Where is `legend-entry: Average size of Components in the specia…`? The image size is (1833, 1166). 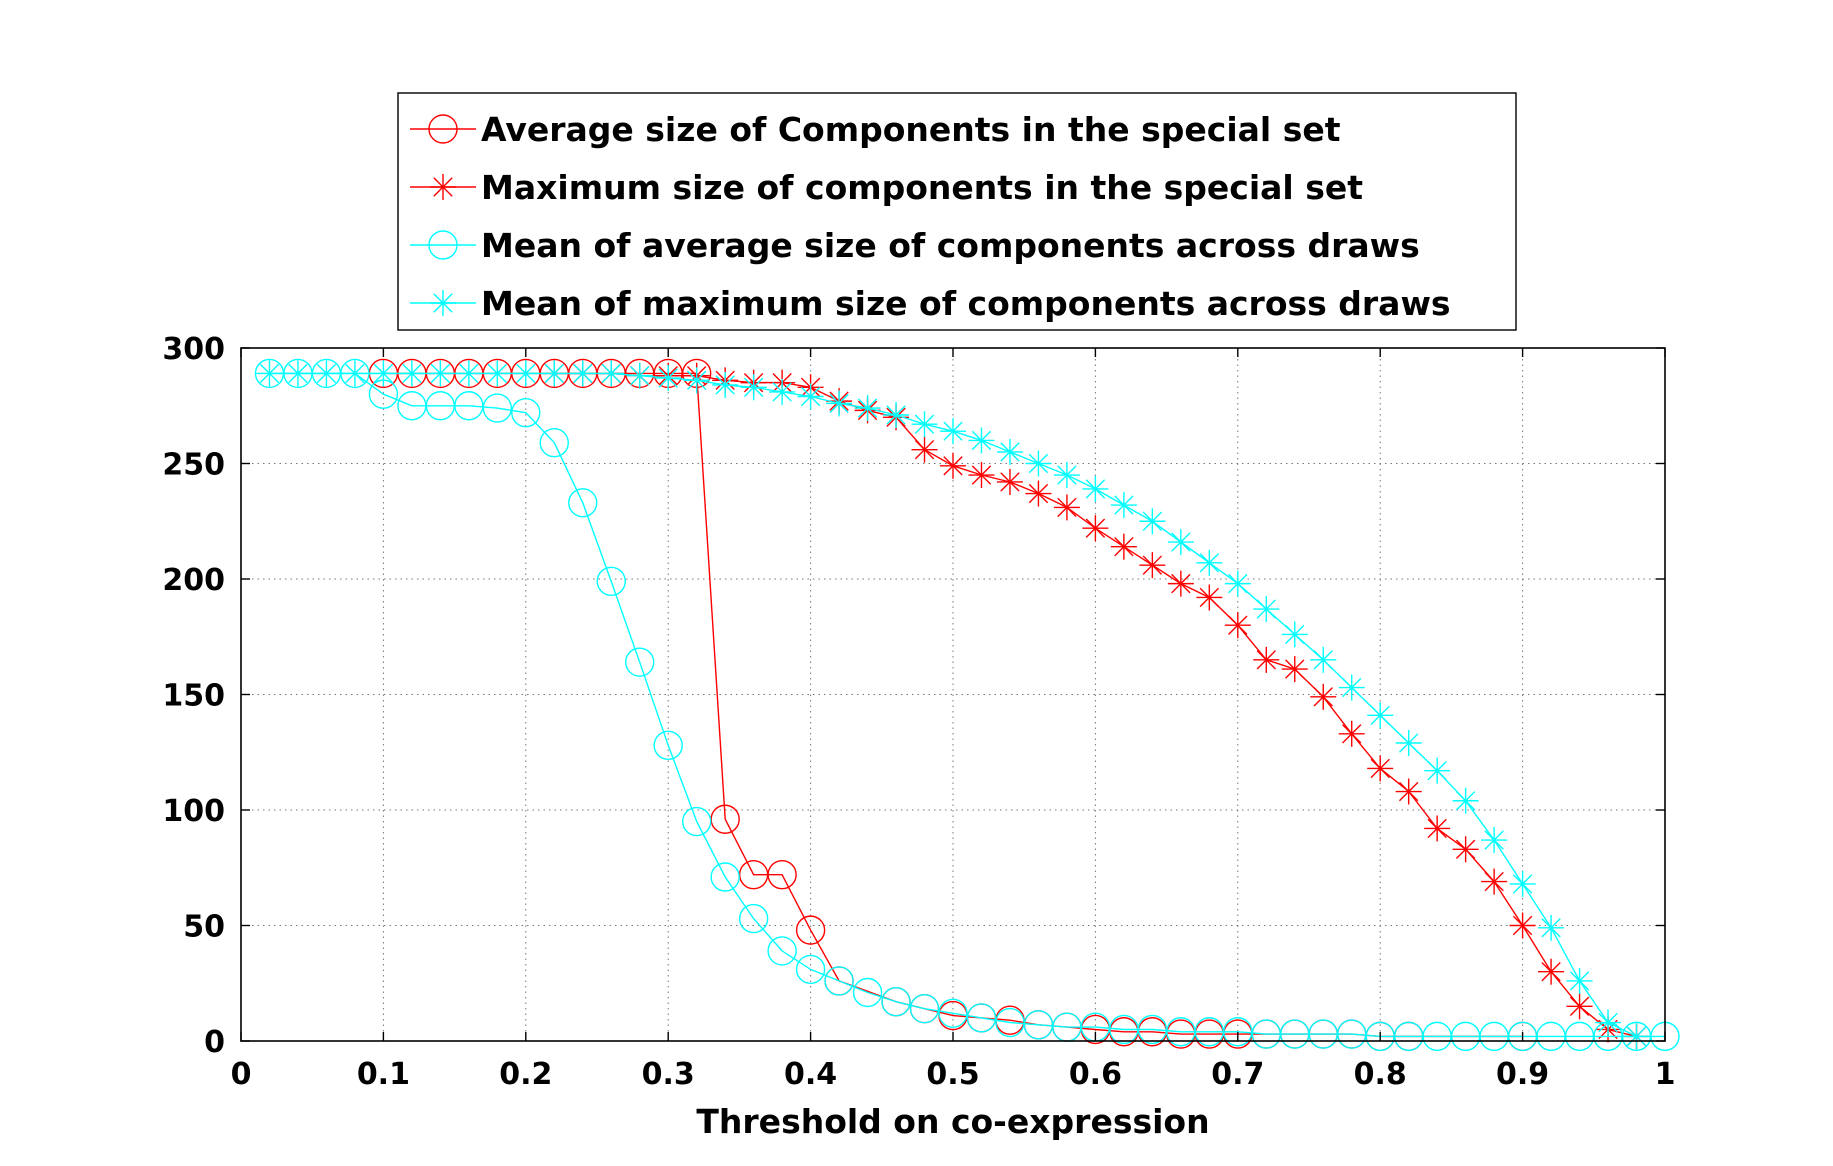
legend-entry: Average size of Components in the specia… is located at coordinates (875, 129).